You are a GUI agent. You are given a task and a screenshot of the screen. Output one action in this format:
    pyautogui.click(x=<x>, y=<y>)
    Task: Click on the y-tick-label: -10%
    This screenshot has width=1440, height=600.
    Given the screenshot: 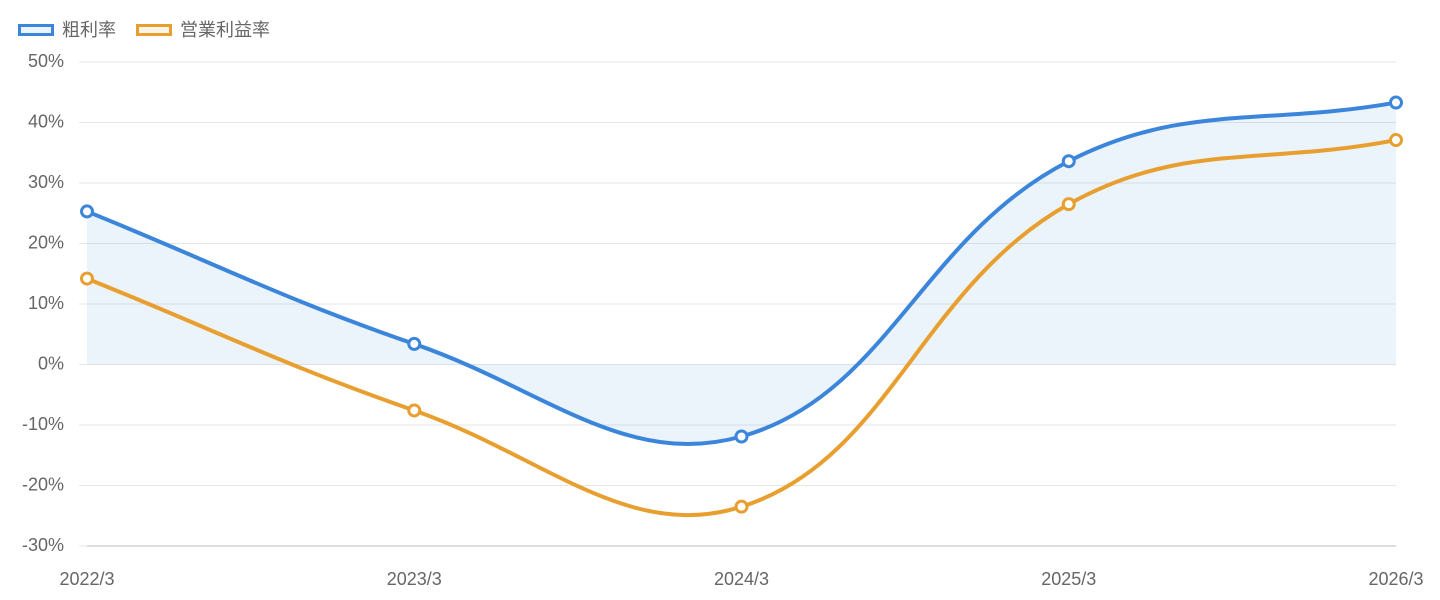 What is the action you would take?
    pyautogui.click(x=43, y=424)
    